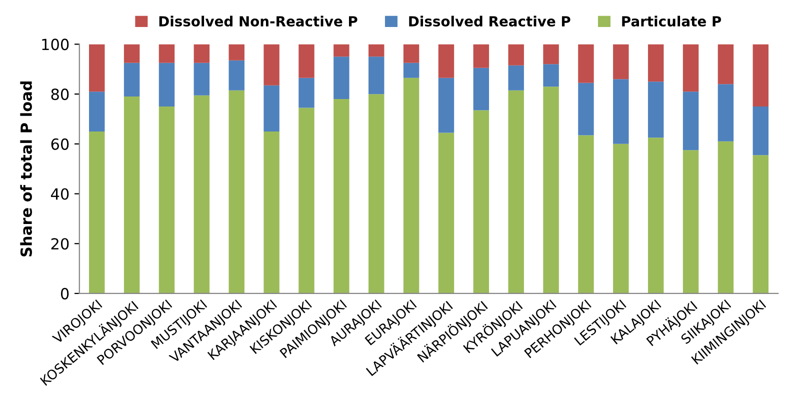  I want to click on legend-label: Dissolved Reactive P, so click(489, 21).